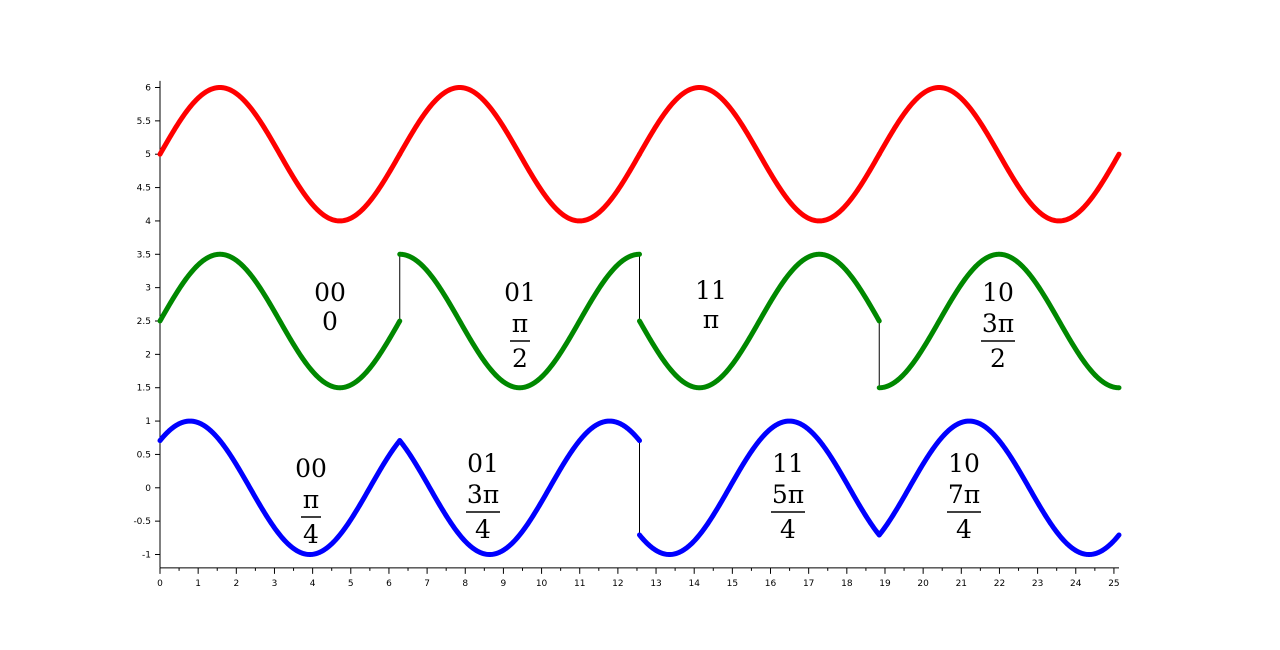 The height and width of the screenshot is (650, 1280). I want to click on y-tick-label: 3, so click(148, 289).